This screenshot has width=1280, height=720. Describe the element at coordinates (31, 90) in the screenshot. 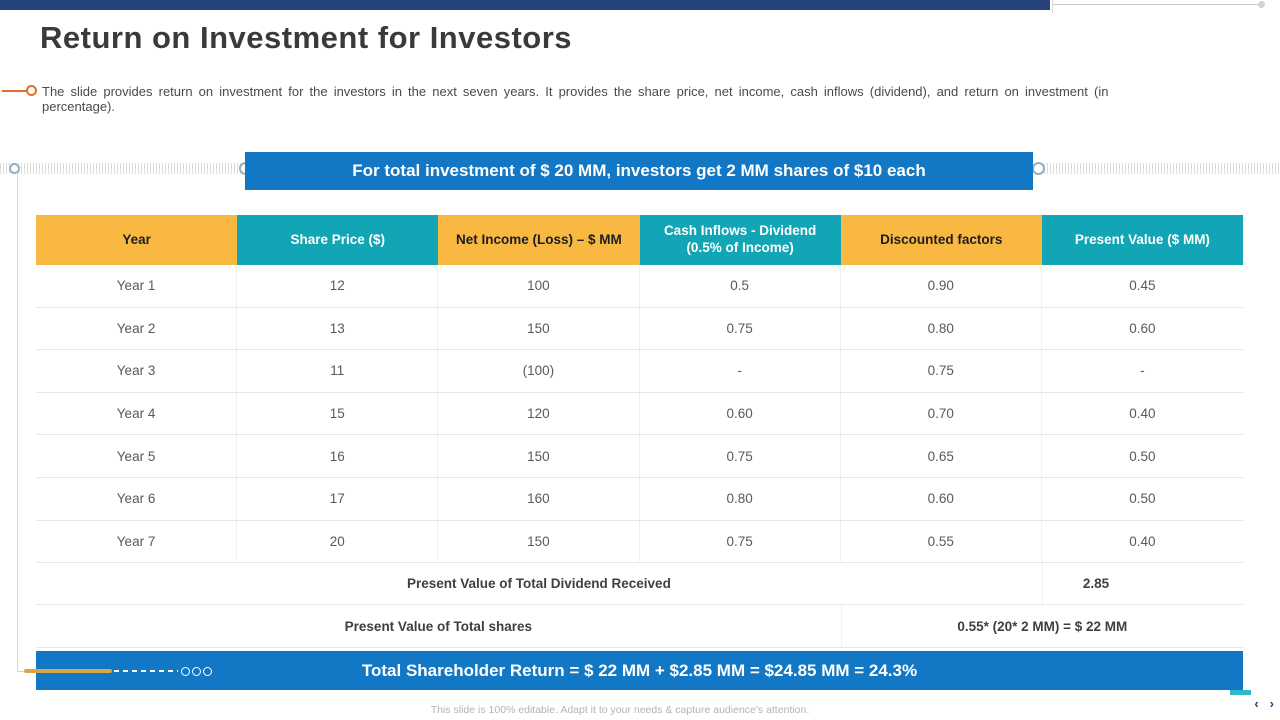

I see `subtitle-bullet-icon` at that location.